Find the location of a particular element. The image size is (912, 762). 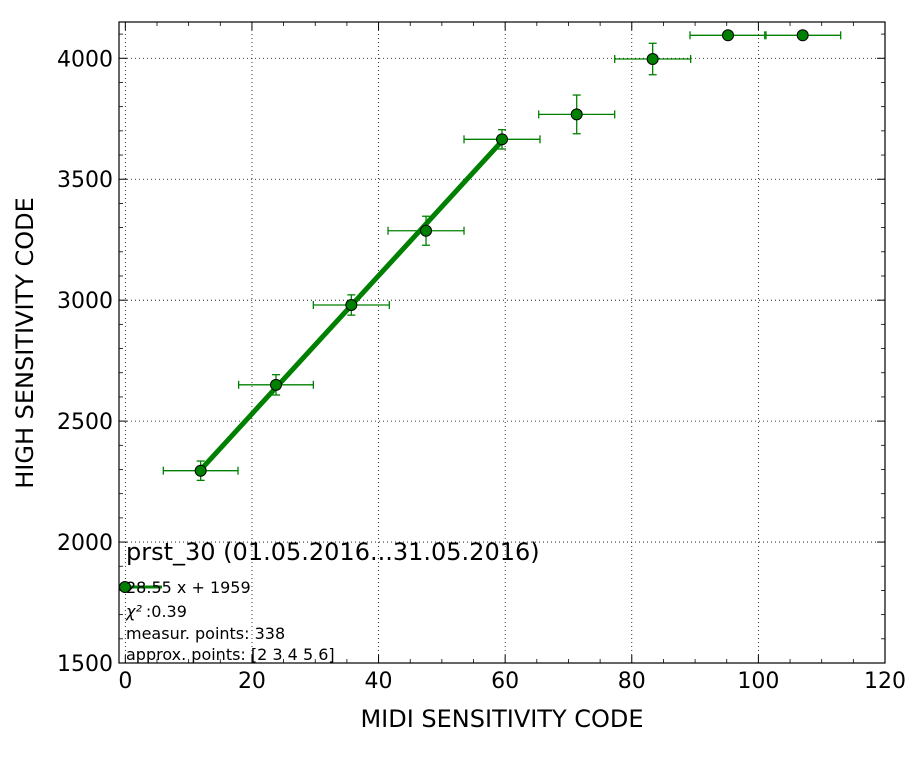

y-axis-label: HIGH SENSITIVITY CODE is located at coordinates (25, 343).